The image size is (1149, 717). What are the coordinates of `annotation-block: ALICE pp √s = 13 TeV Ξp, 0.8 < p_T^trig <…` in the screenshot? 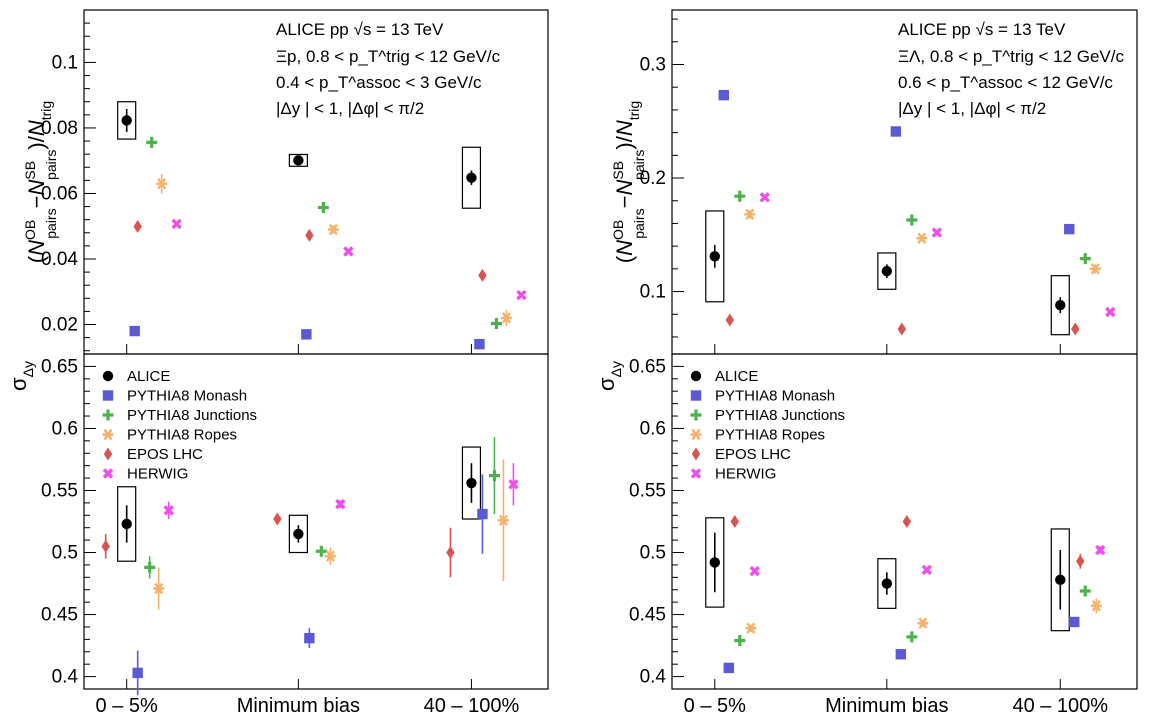 It's located at (388, 69).